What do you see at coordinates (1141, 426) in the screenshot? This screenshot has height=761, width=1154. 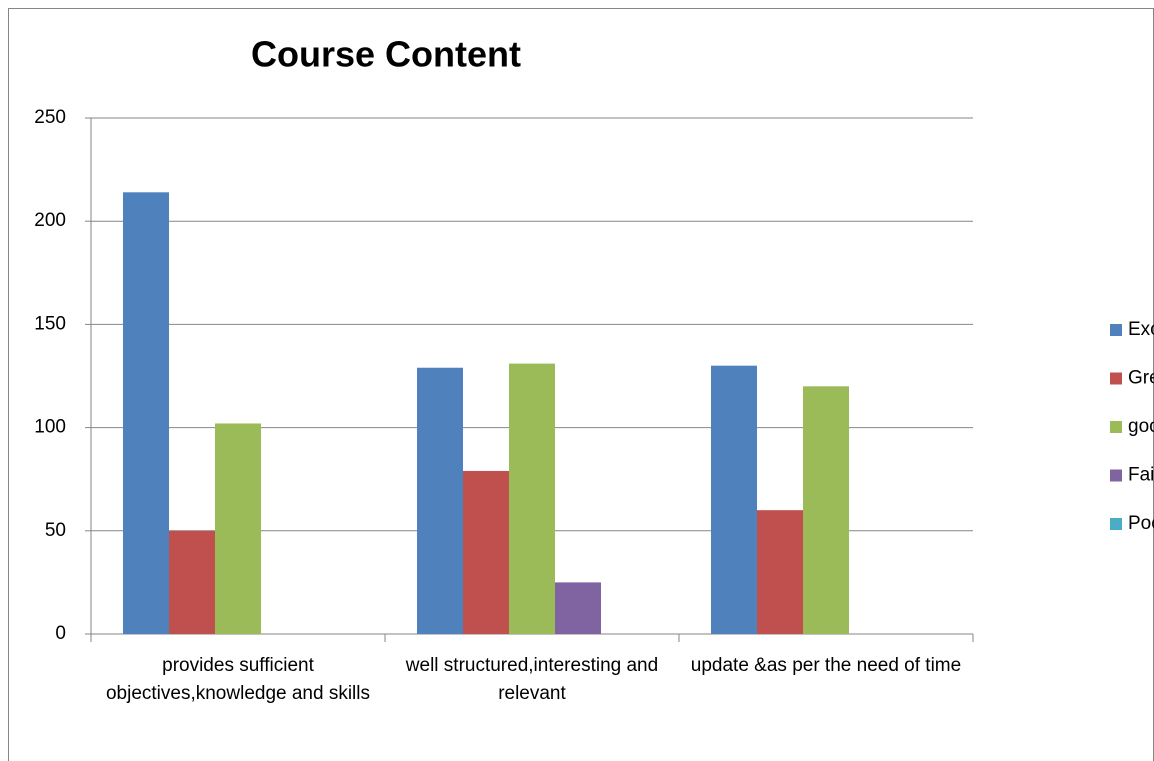 I see `legend-label: good` at bounding box center [1141, 426].